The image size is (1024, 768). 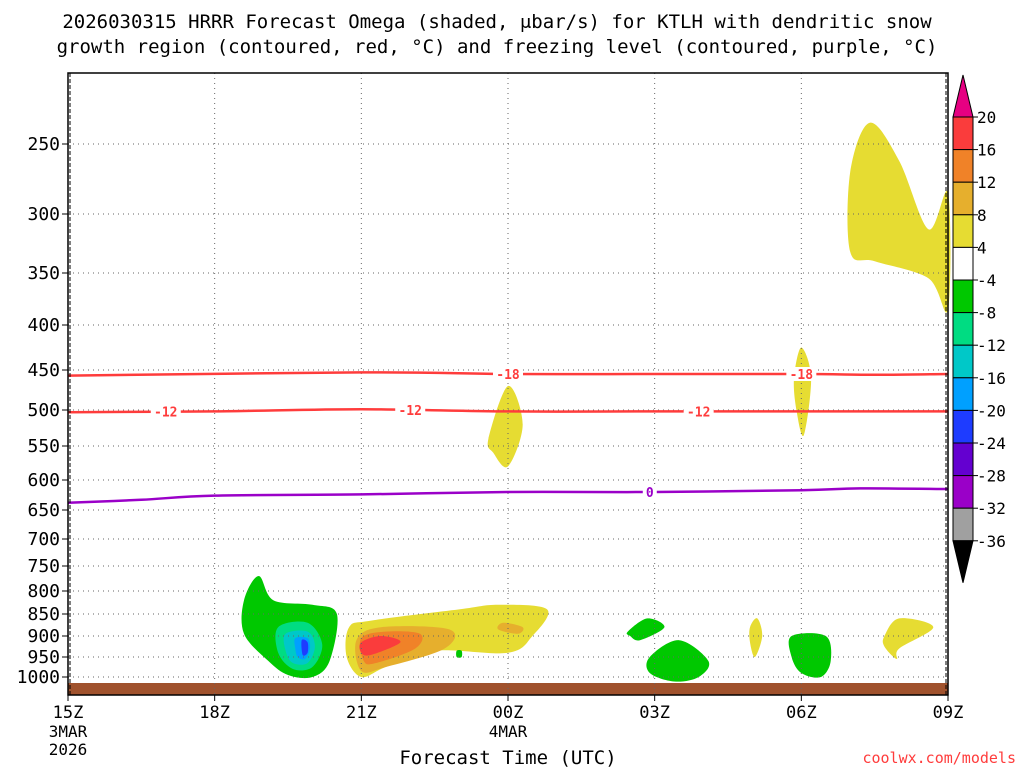 I want to click on y-tick-label: 500, so click(x=43, y=410).